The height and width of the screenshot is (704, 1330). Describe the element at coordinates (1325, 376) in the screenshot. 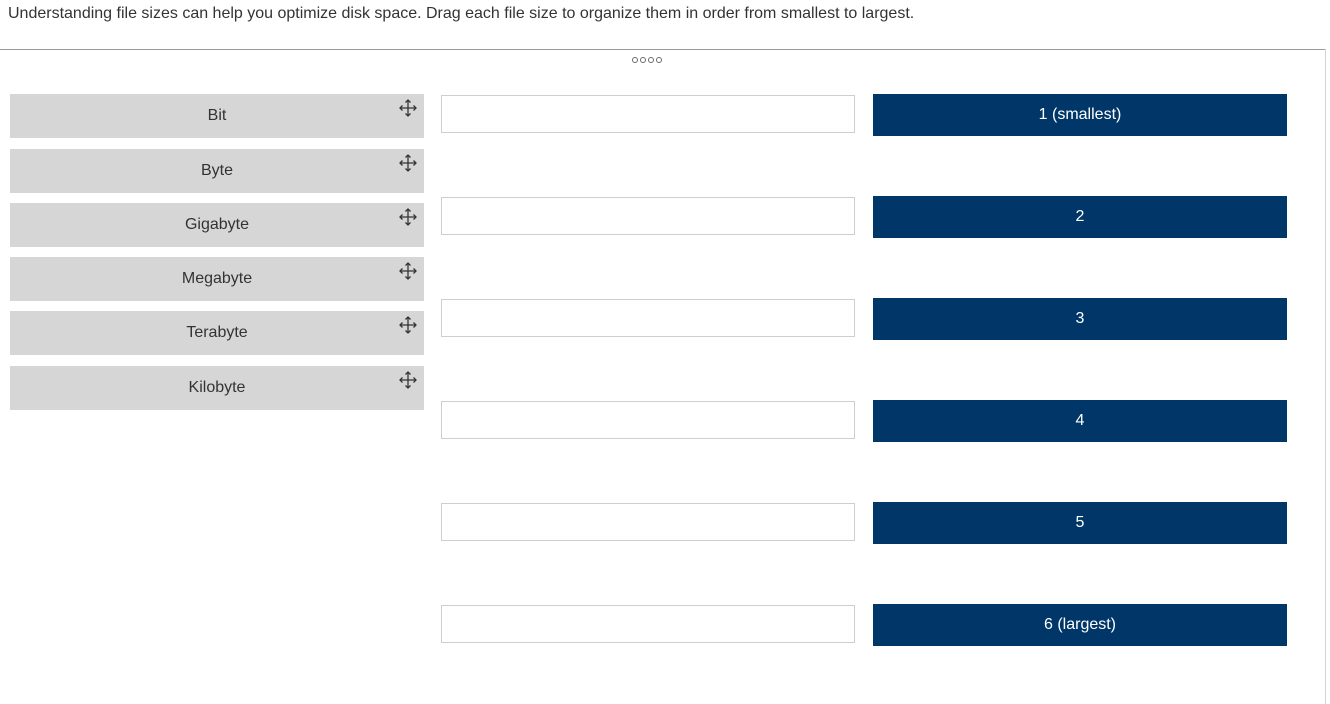

I see `panel-edge` at that location.